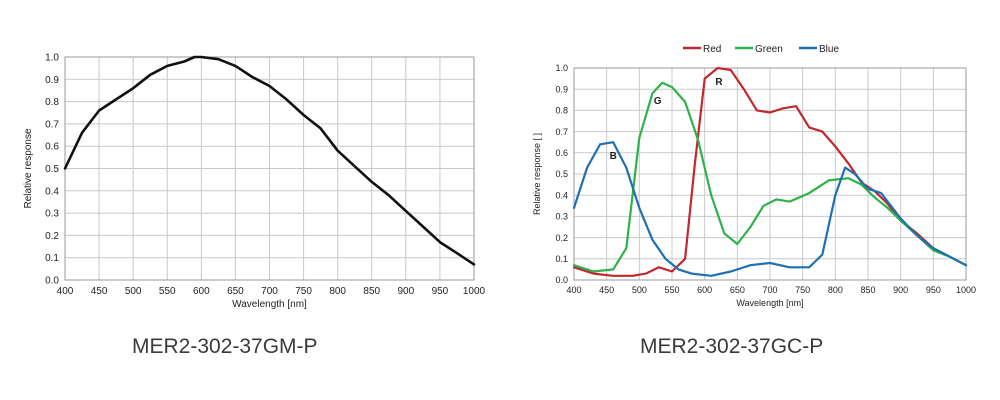 Image resolution: width=1000 pixels, height=400 pixels. Describe the element at coordinates (537, 174) in the screenshot. I see `y-axis-label: Relative response [ ]` at that location.